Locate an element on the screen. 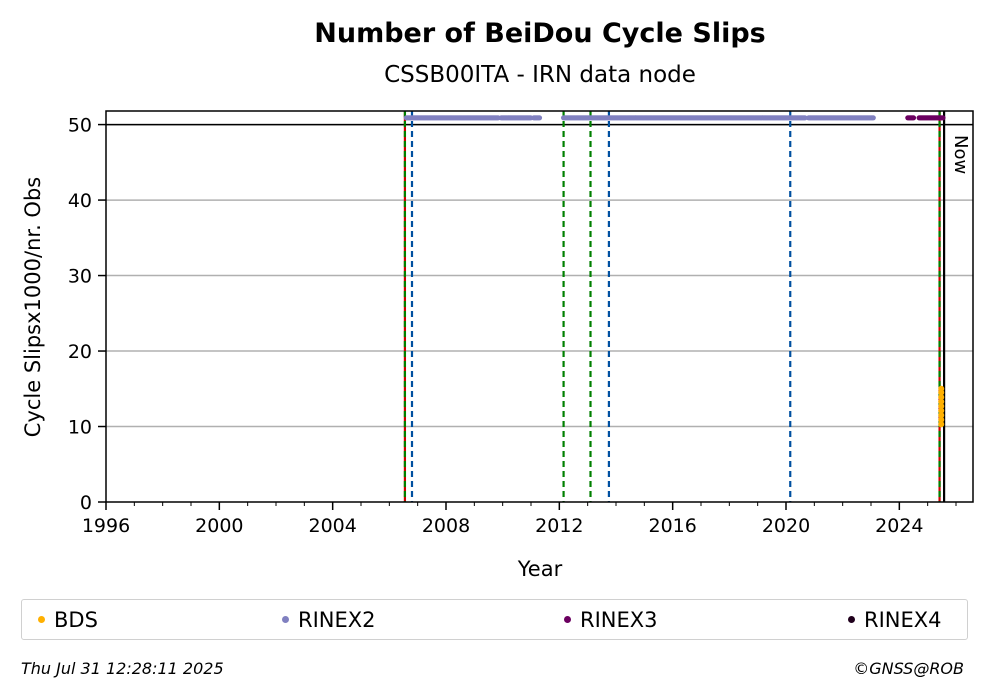 This screenshot has height=699, width=992. y-tick-label: 0 is located at coordinates (86, 503).